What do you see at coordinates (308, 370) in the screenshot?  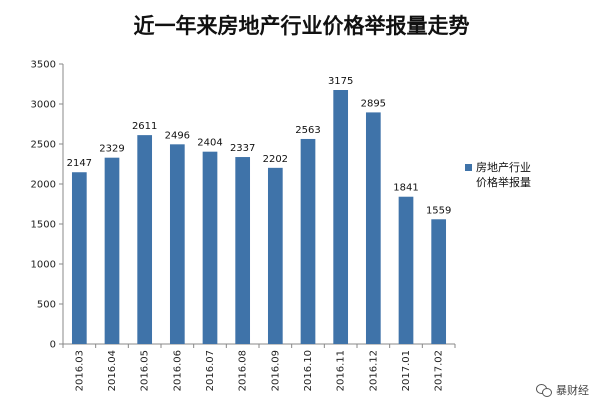 I see `x-tick-label: 2016.10` at bounding box center [308, 370].